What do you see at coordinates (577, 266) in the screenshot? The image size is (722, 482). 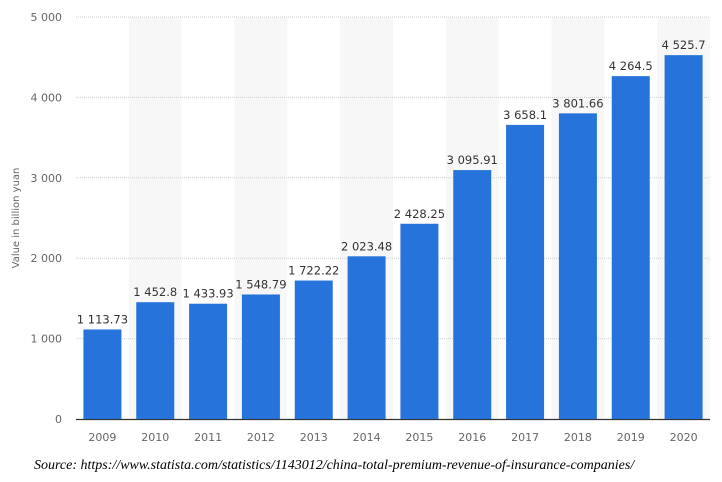 I see `bar-2018` at bounding box center [577, 266].